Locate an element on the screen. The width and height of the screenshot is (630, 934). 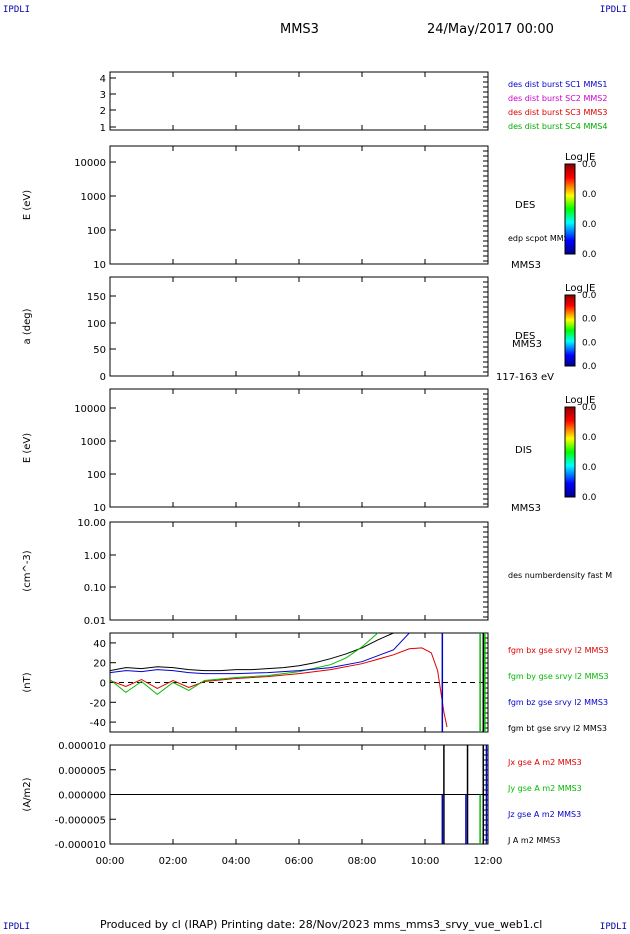
p3-frame is located at coordinates (299, 326).